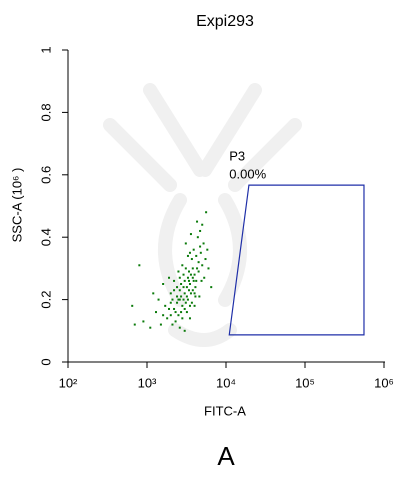  Describe the element at coordinates (226, 382) in the screenshot. I see `x-tick-label: 10⁴` at that location.